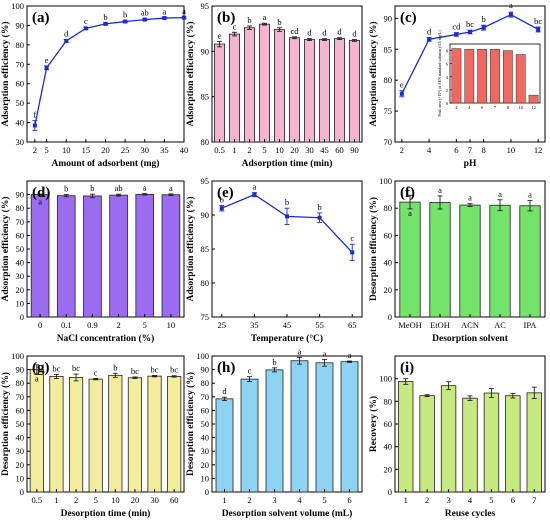 This screenshot has width=550, height=529. Describe the element at coordinates (119, 188) in the screenshot. I see `significance-label: ab` at that location.